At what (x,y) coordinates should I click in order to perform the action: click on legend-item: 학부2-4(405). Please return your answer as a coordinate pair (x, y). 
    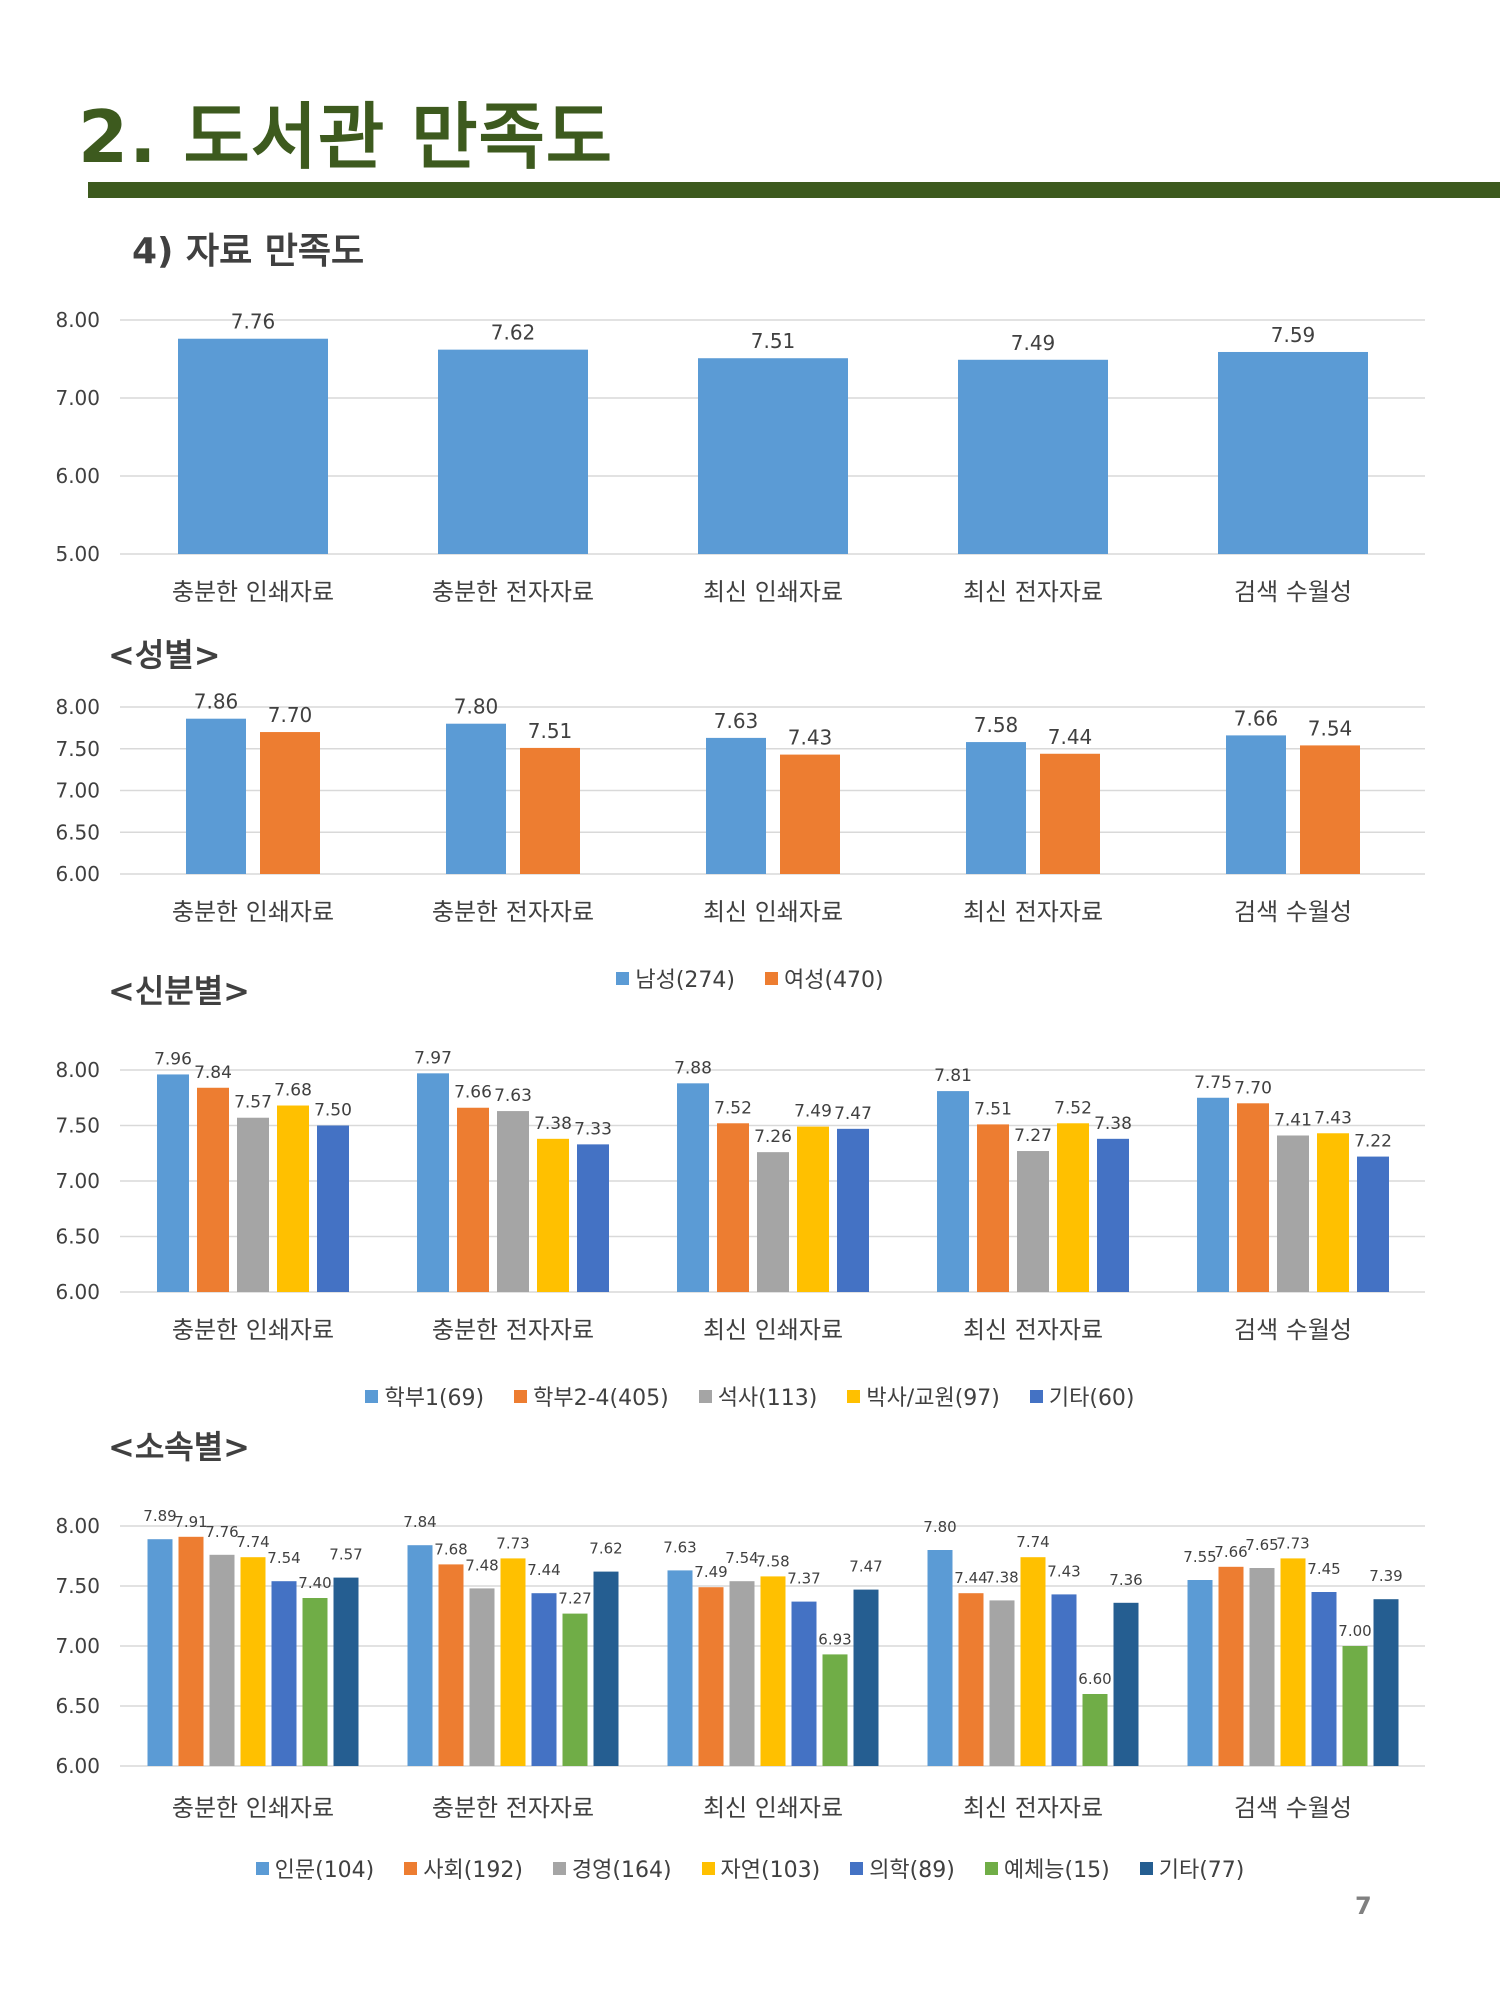
    Looking at the image, I should click on (591, 1396).